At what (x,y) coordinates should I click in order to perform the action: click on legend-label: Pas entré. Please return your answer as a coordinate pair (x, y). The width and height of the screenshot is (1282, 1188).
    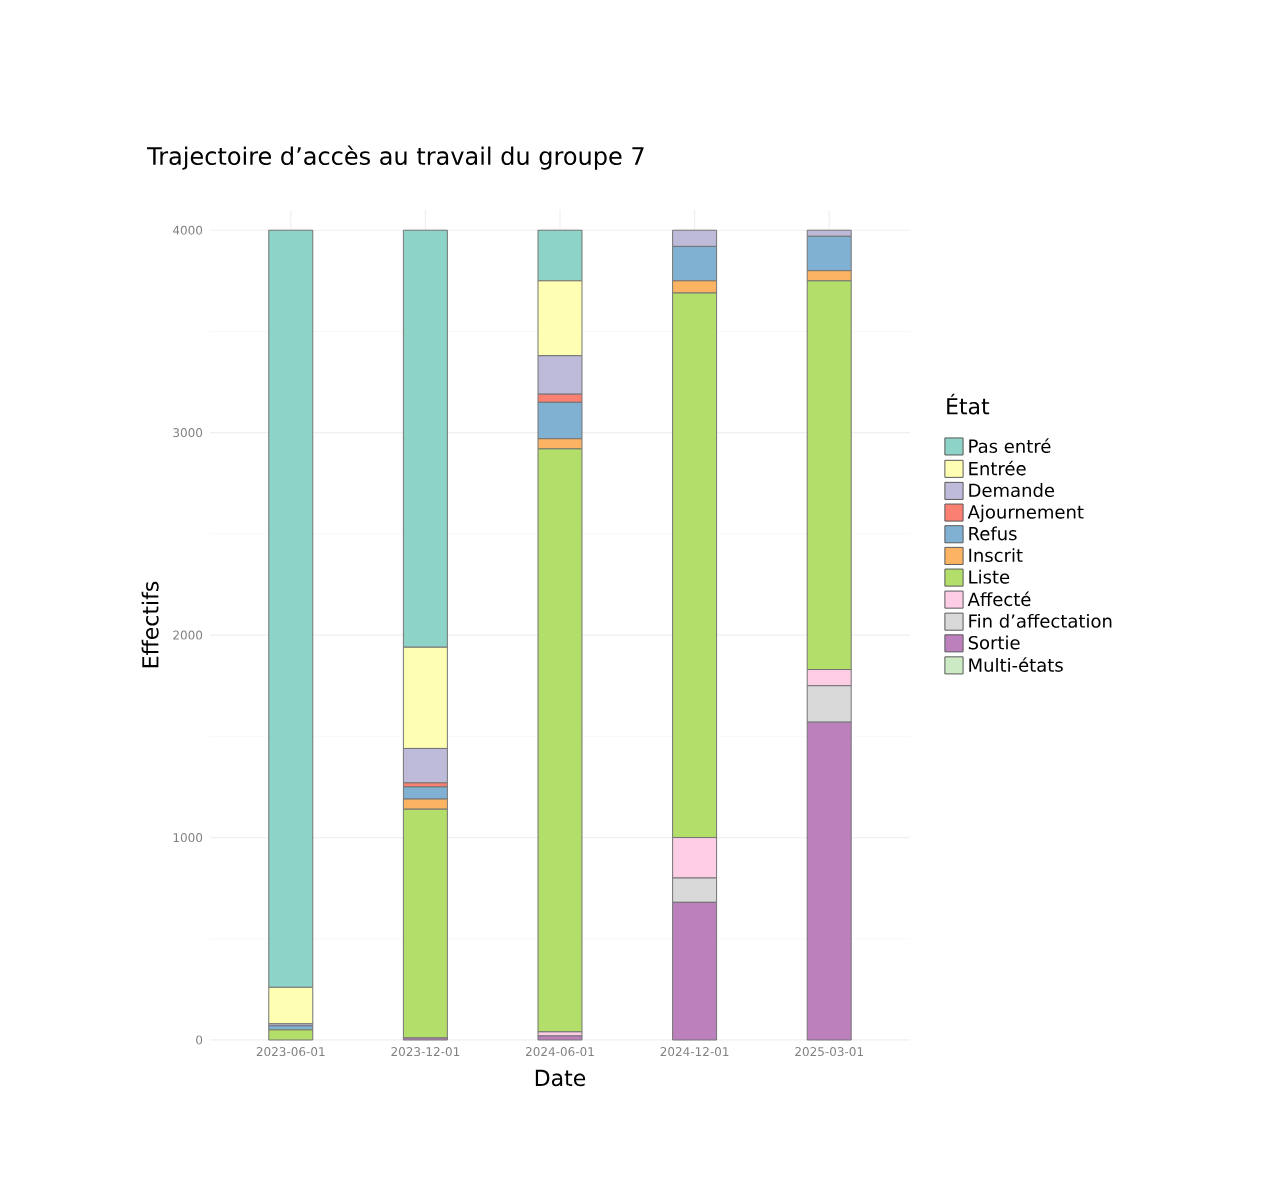
    Looking at the image, I should click on (1010, 445).